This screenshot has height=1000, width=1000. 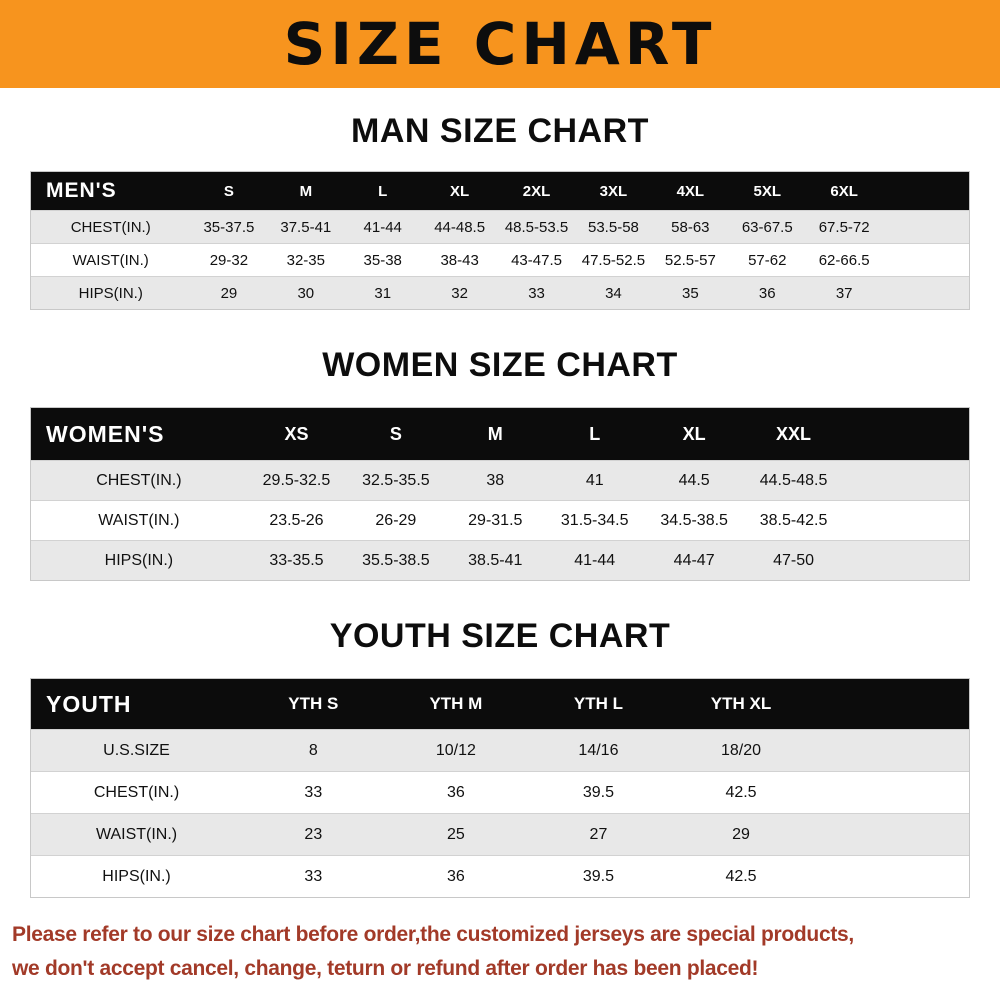 I want to click on table-cell: 37.5-41, so click(x=306, y=227).